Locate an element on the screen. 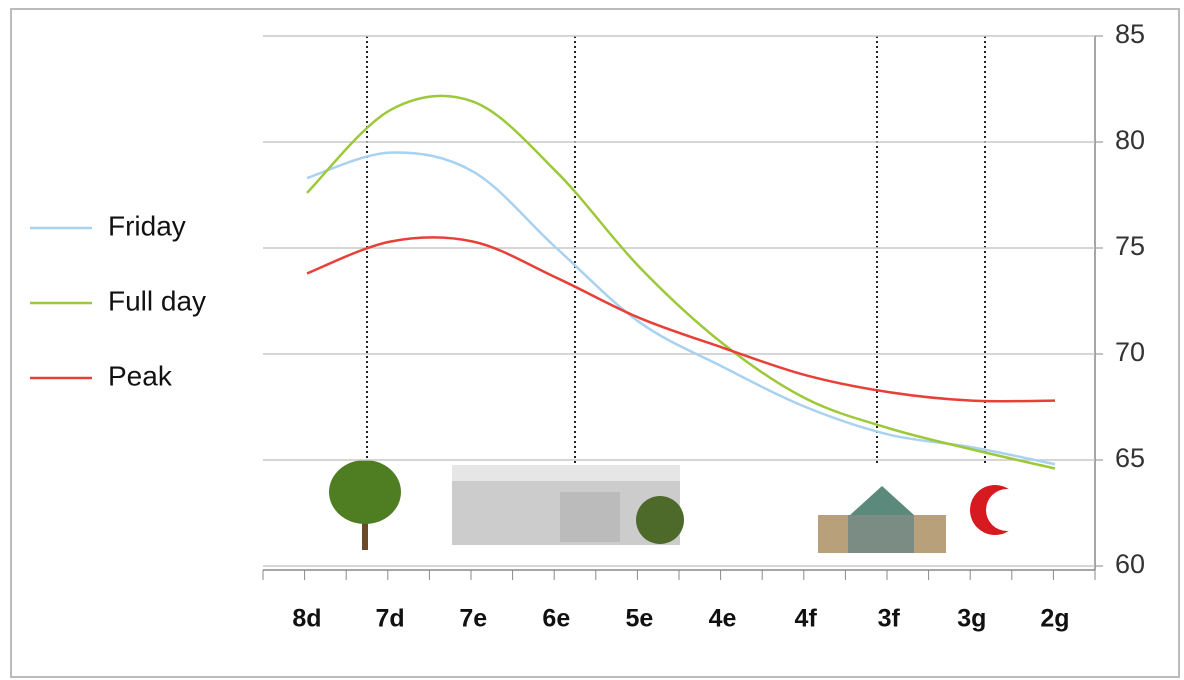  mosque-icon is located at coordinates (882, 519).